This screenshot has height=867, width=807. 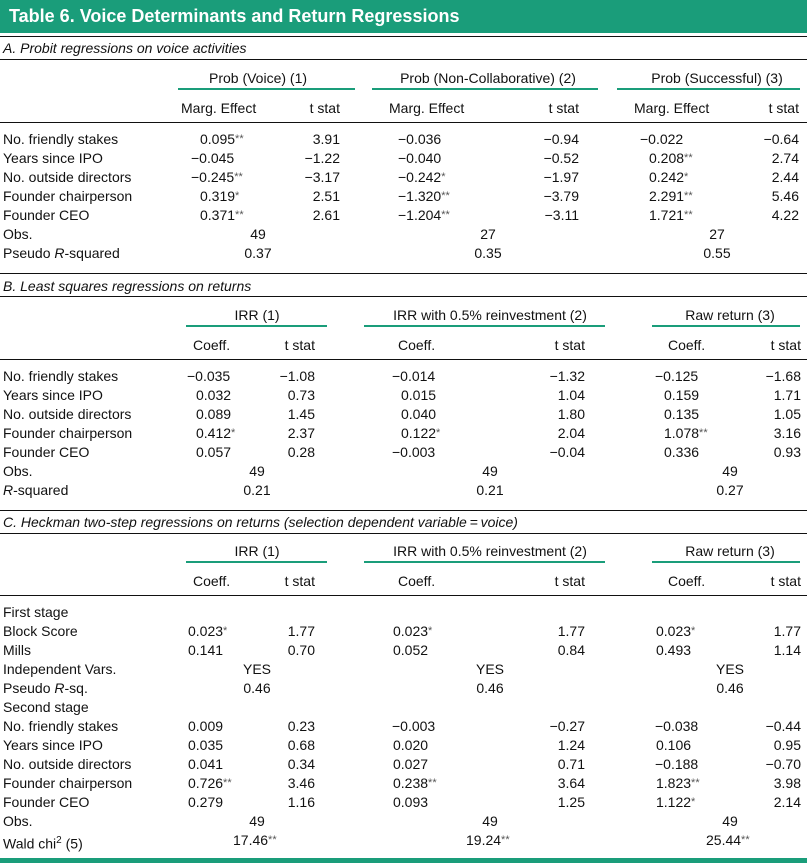 I want to click on row-label: Founder CEO, so click(x=46, y=452).